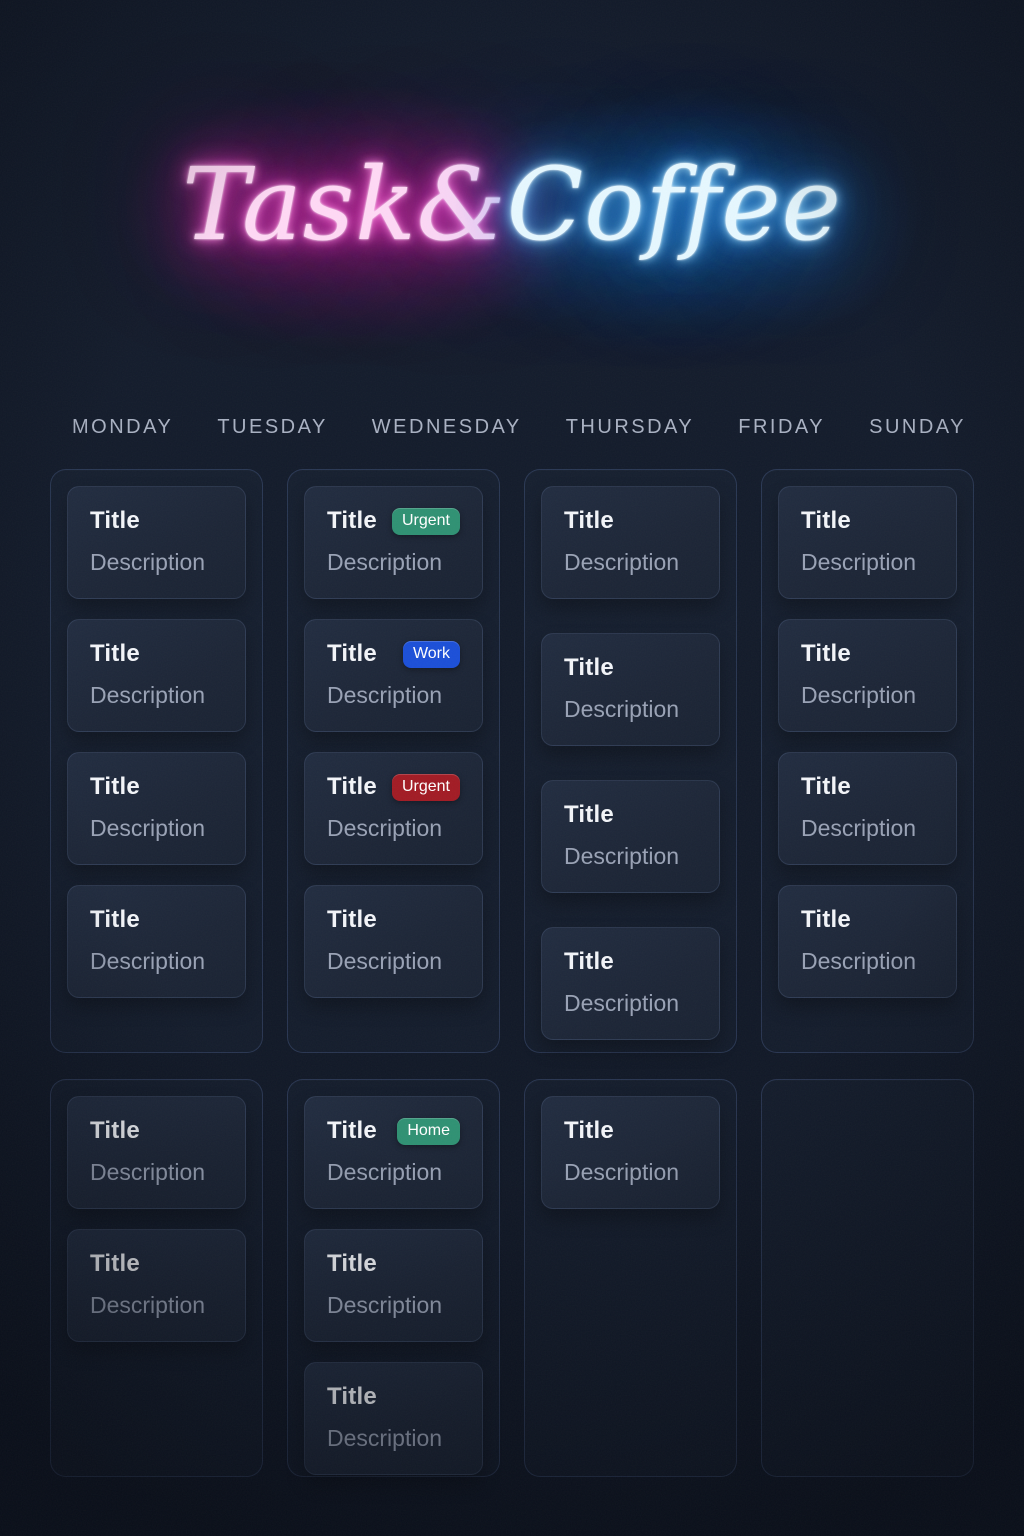  I want to click on day-header-friday: FRIDAY, so click(782, 427).